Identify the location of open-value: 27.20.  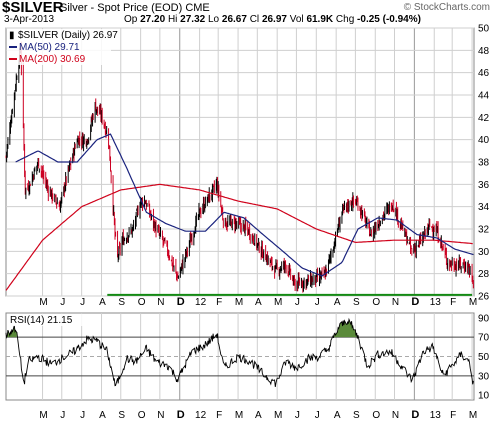
(153, 19).